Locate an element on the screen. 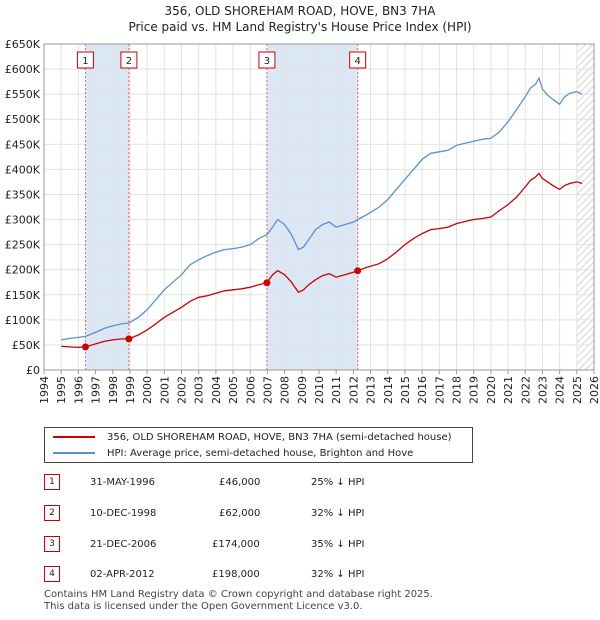  sale-row: 3 21-DEC-2006 £174,000 35% ↓ HPI is located at coordinates (314, 545).